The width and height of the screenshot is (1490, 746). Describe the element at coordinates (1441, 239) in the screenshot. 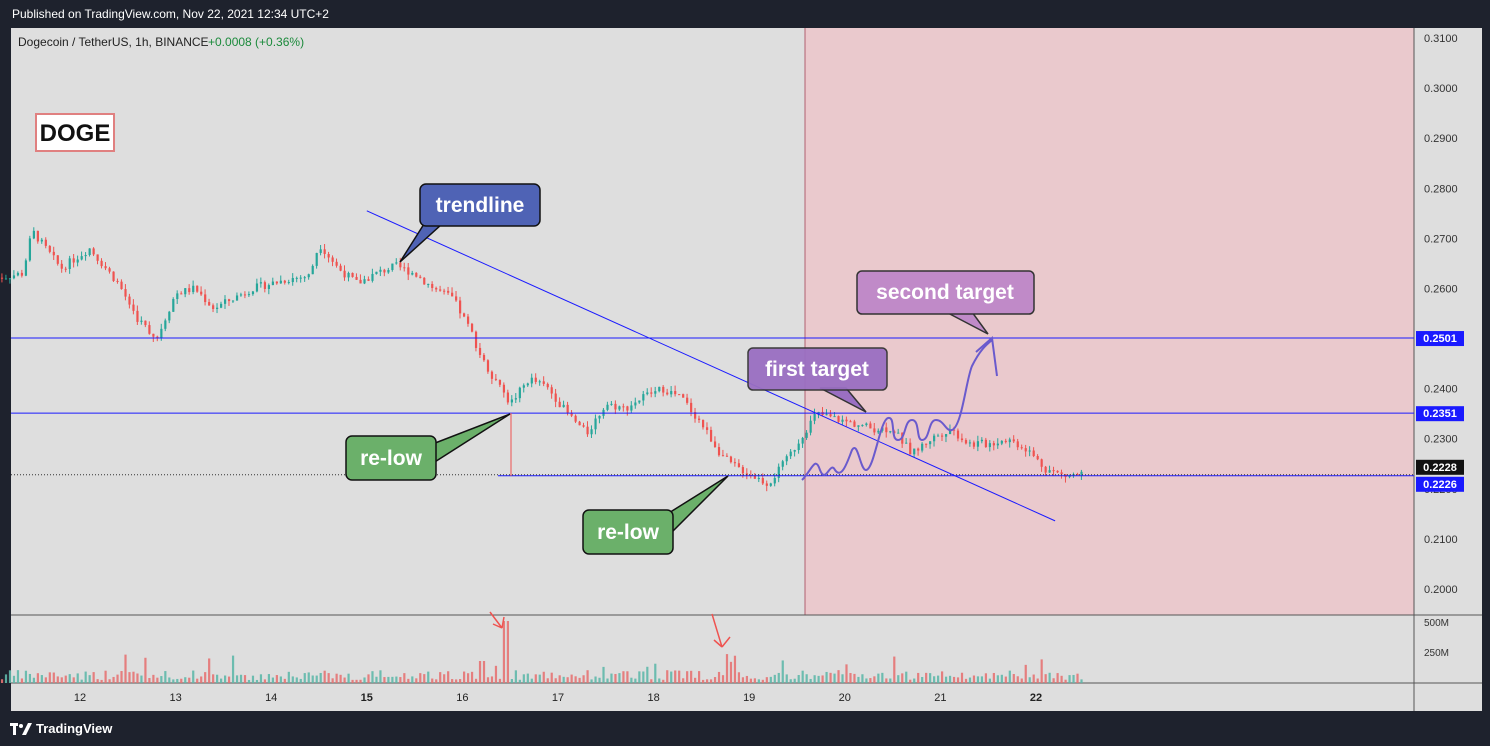

I see `price-tick-0.2700: 0.2700` at that location.